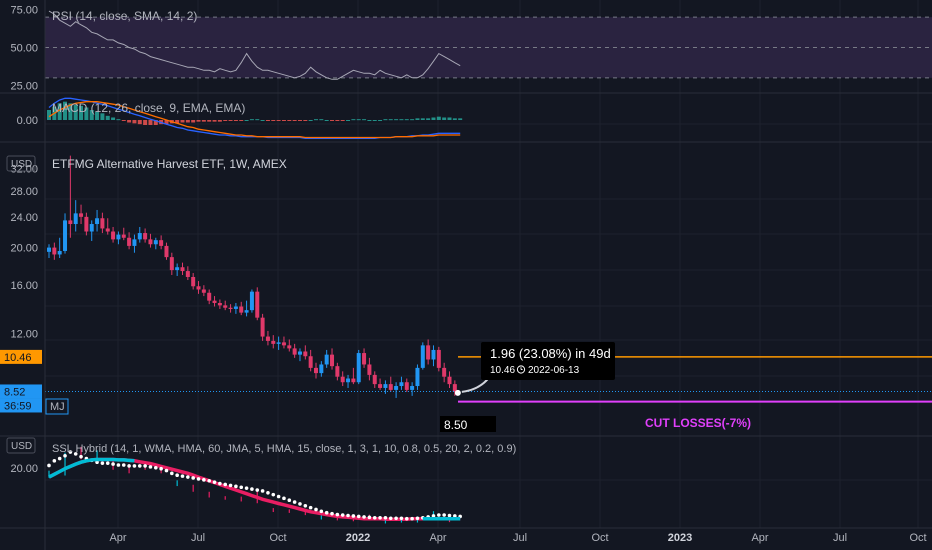 The height and width of the screenshot is (550, 932). What do you see at coordinates (554, 370) in the screenshot?
I see `projection-date: 2022-06-13` at bounding box center [554, 370].